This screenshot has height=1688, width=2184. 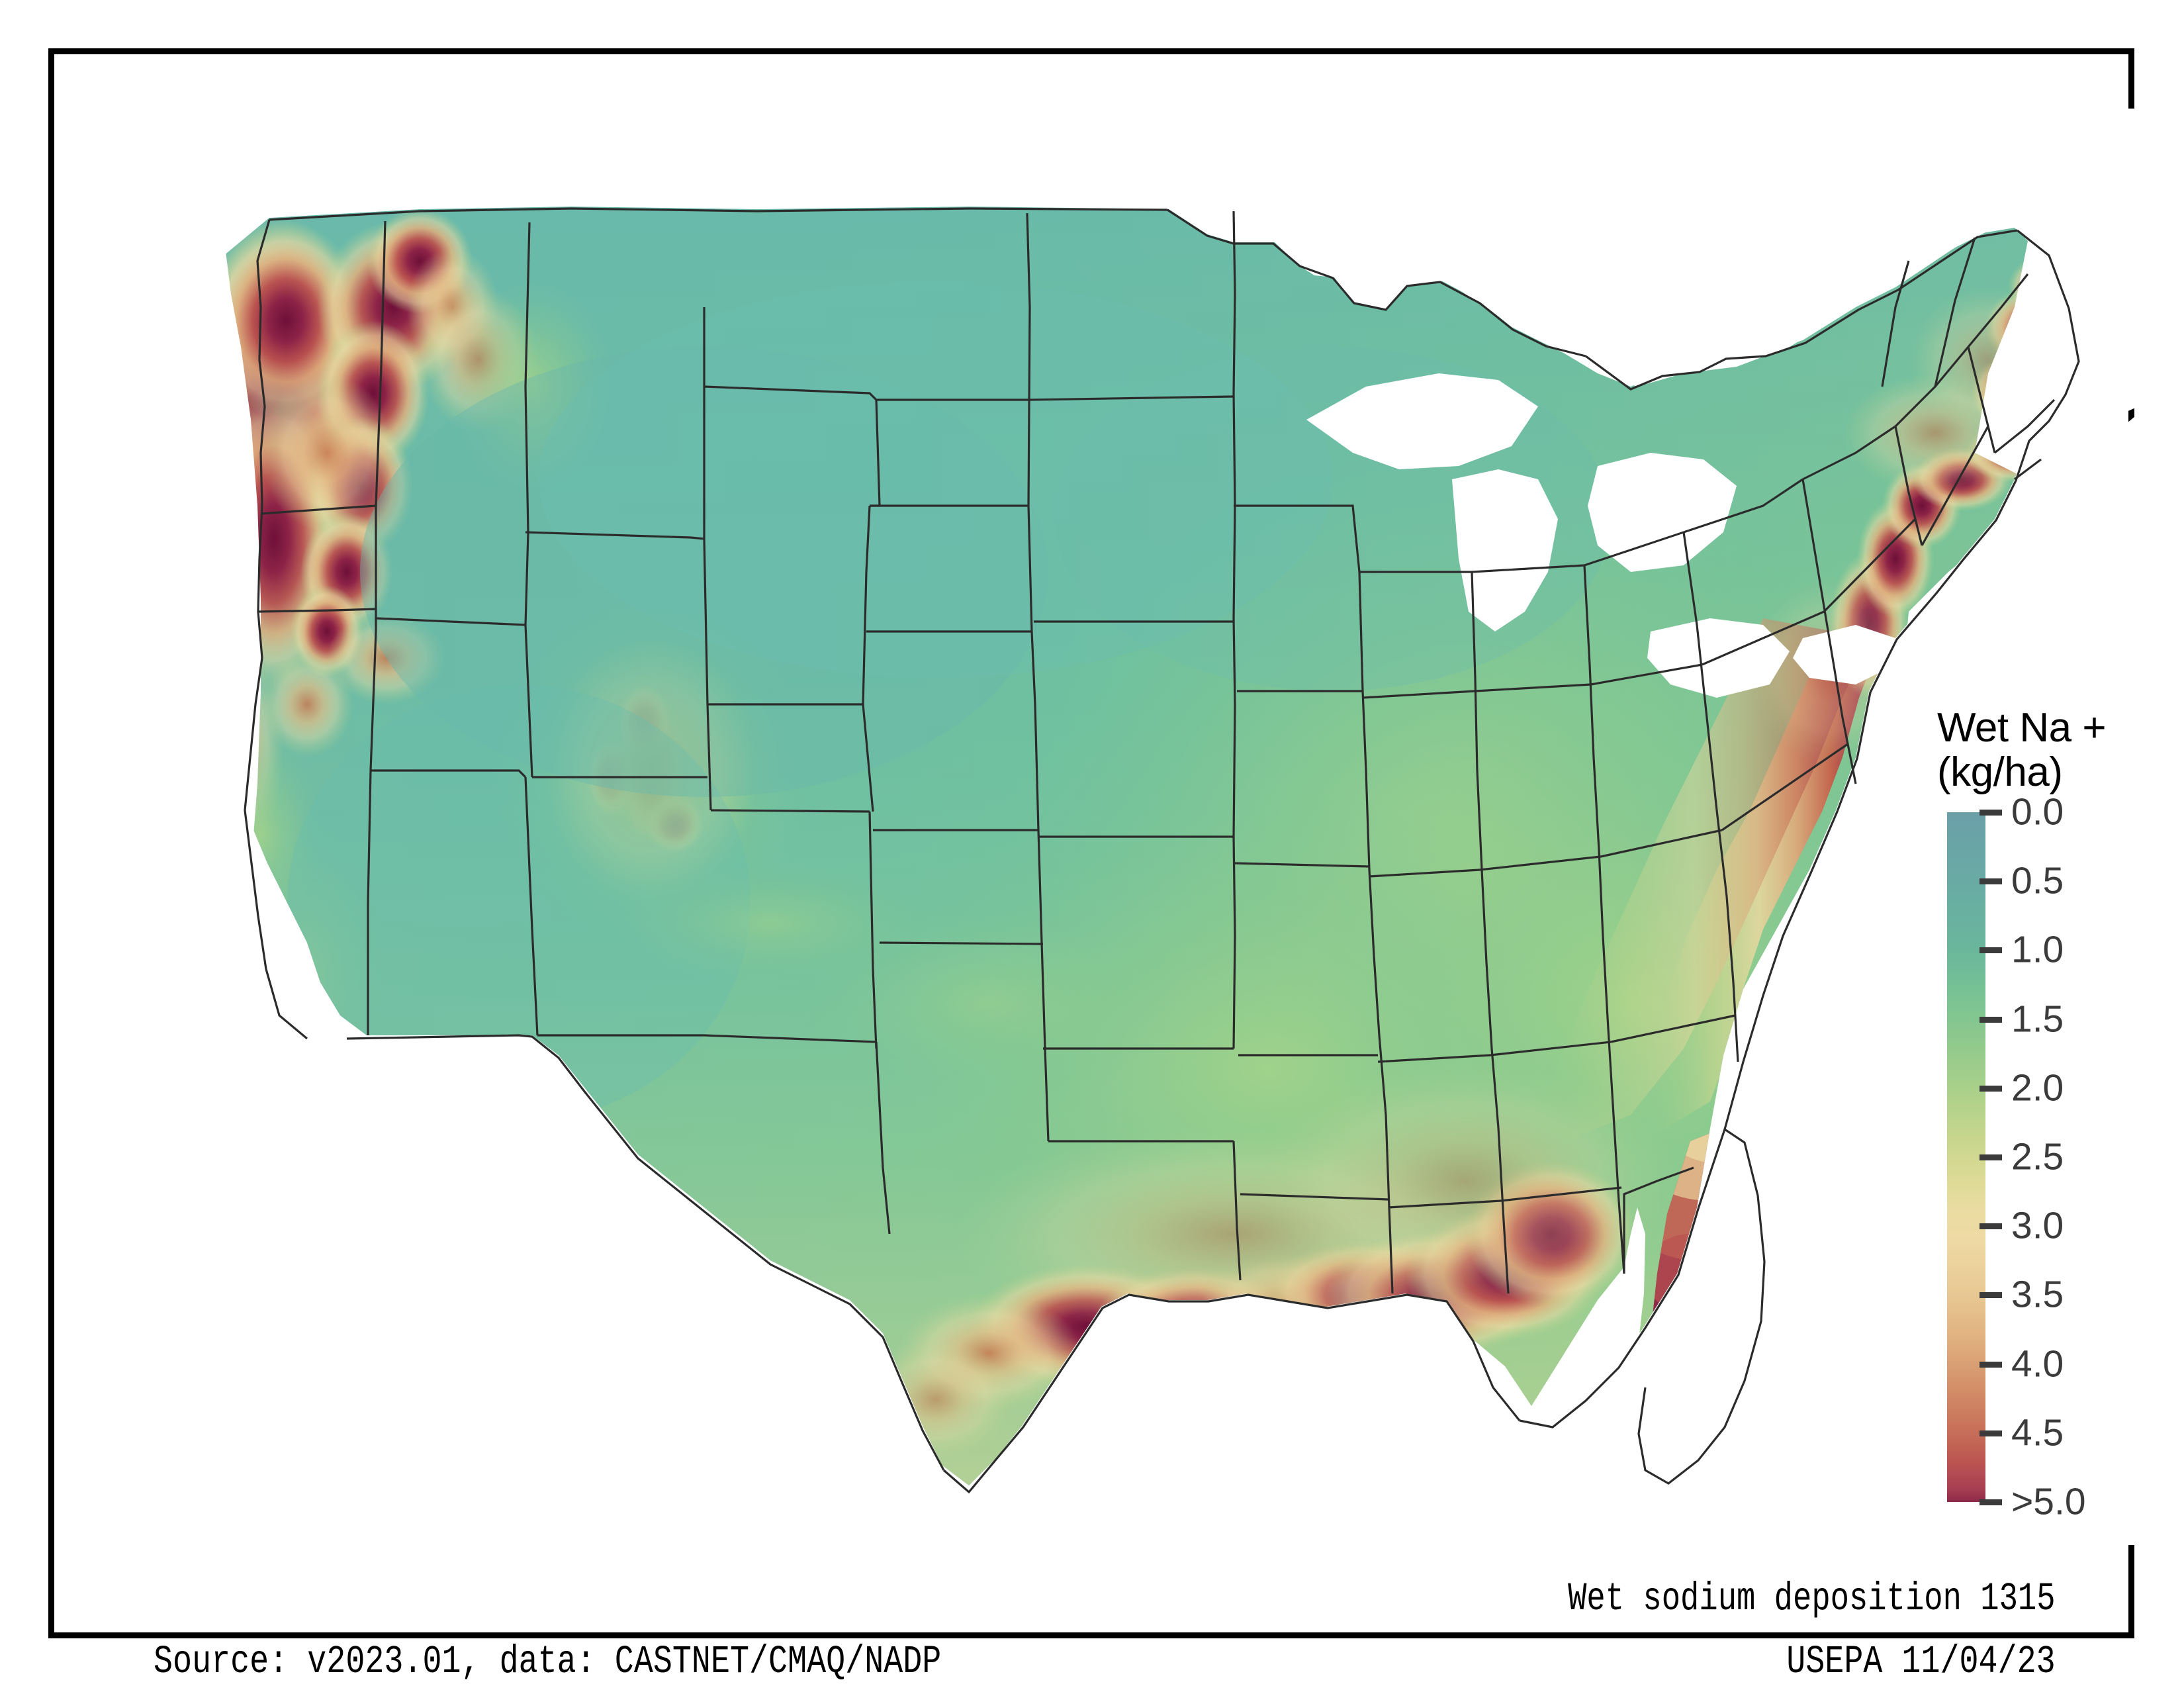 What do you see at coordinates (2048, 1501) in the screenshot?
I see `colorbar-tick-label: >5.0` at bounding box center [2048, 1501].